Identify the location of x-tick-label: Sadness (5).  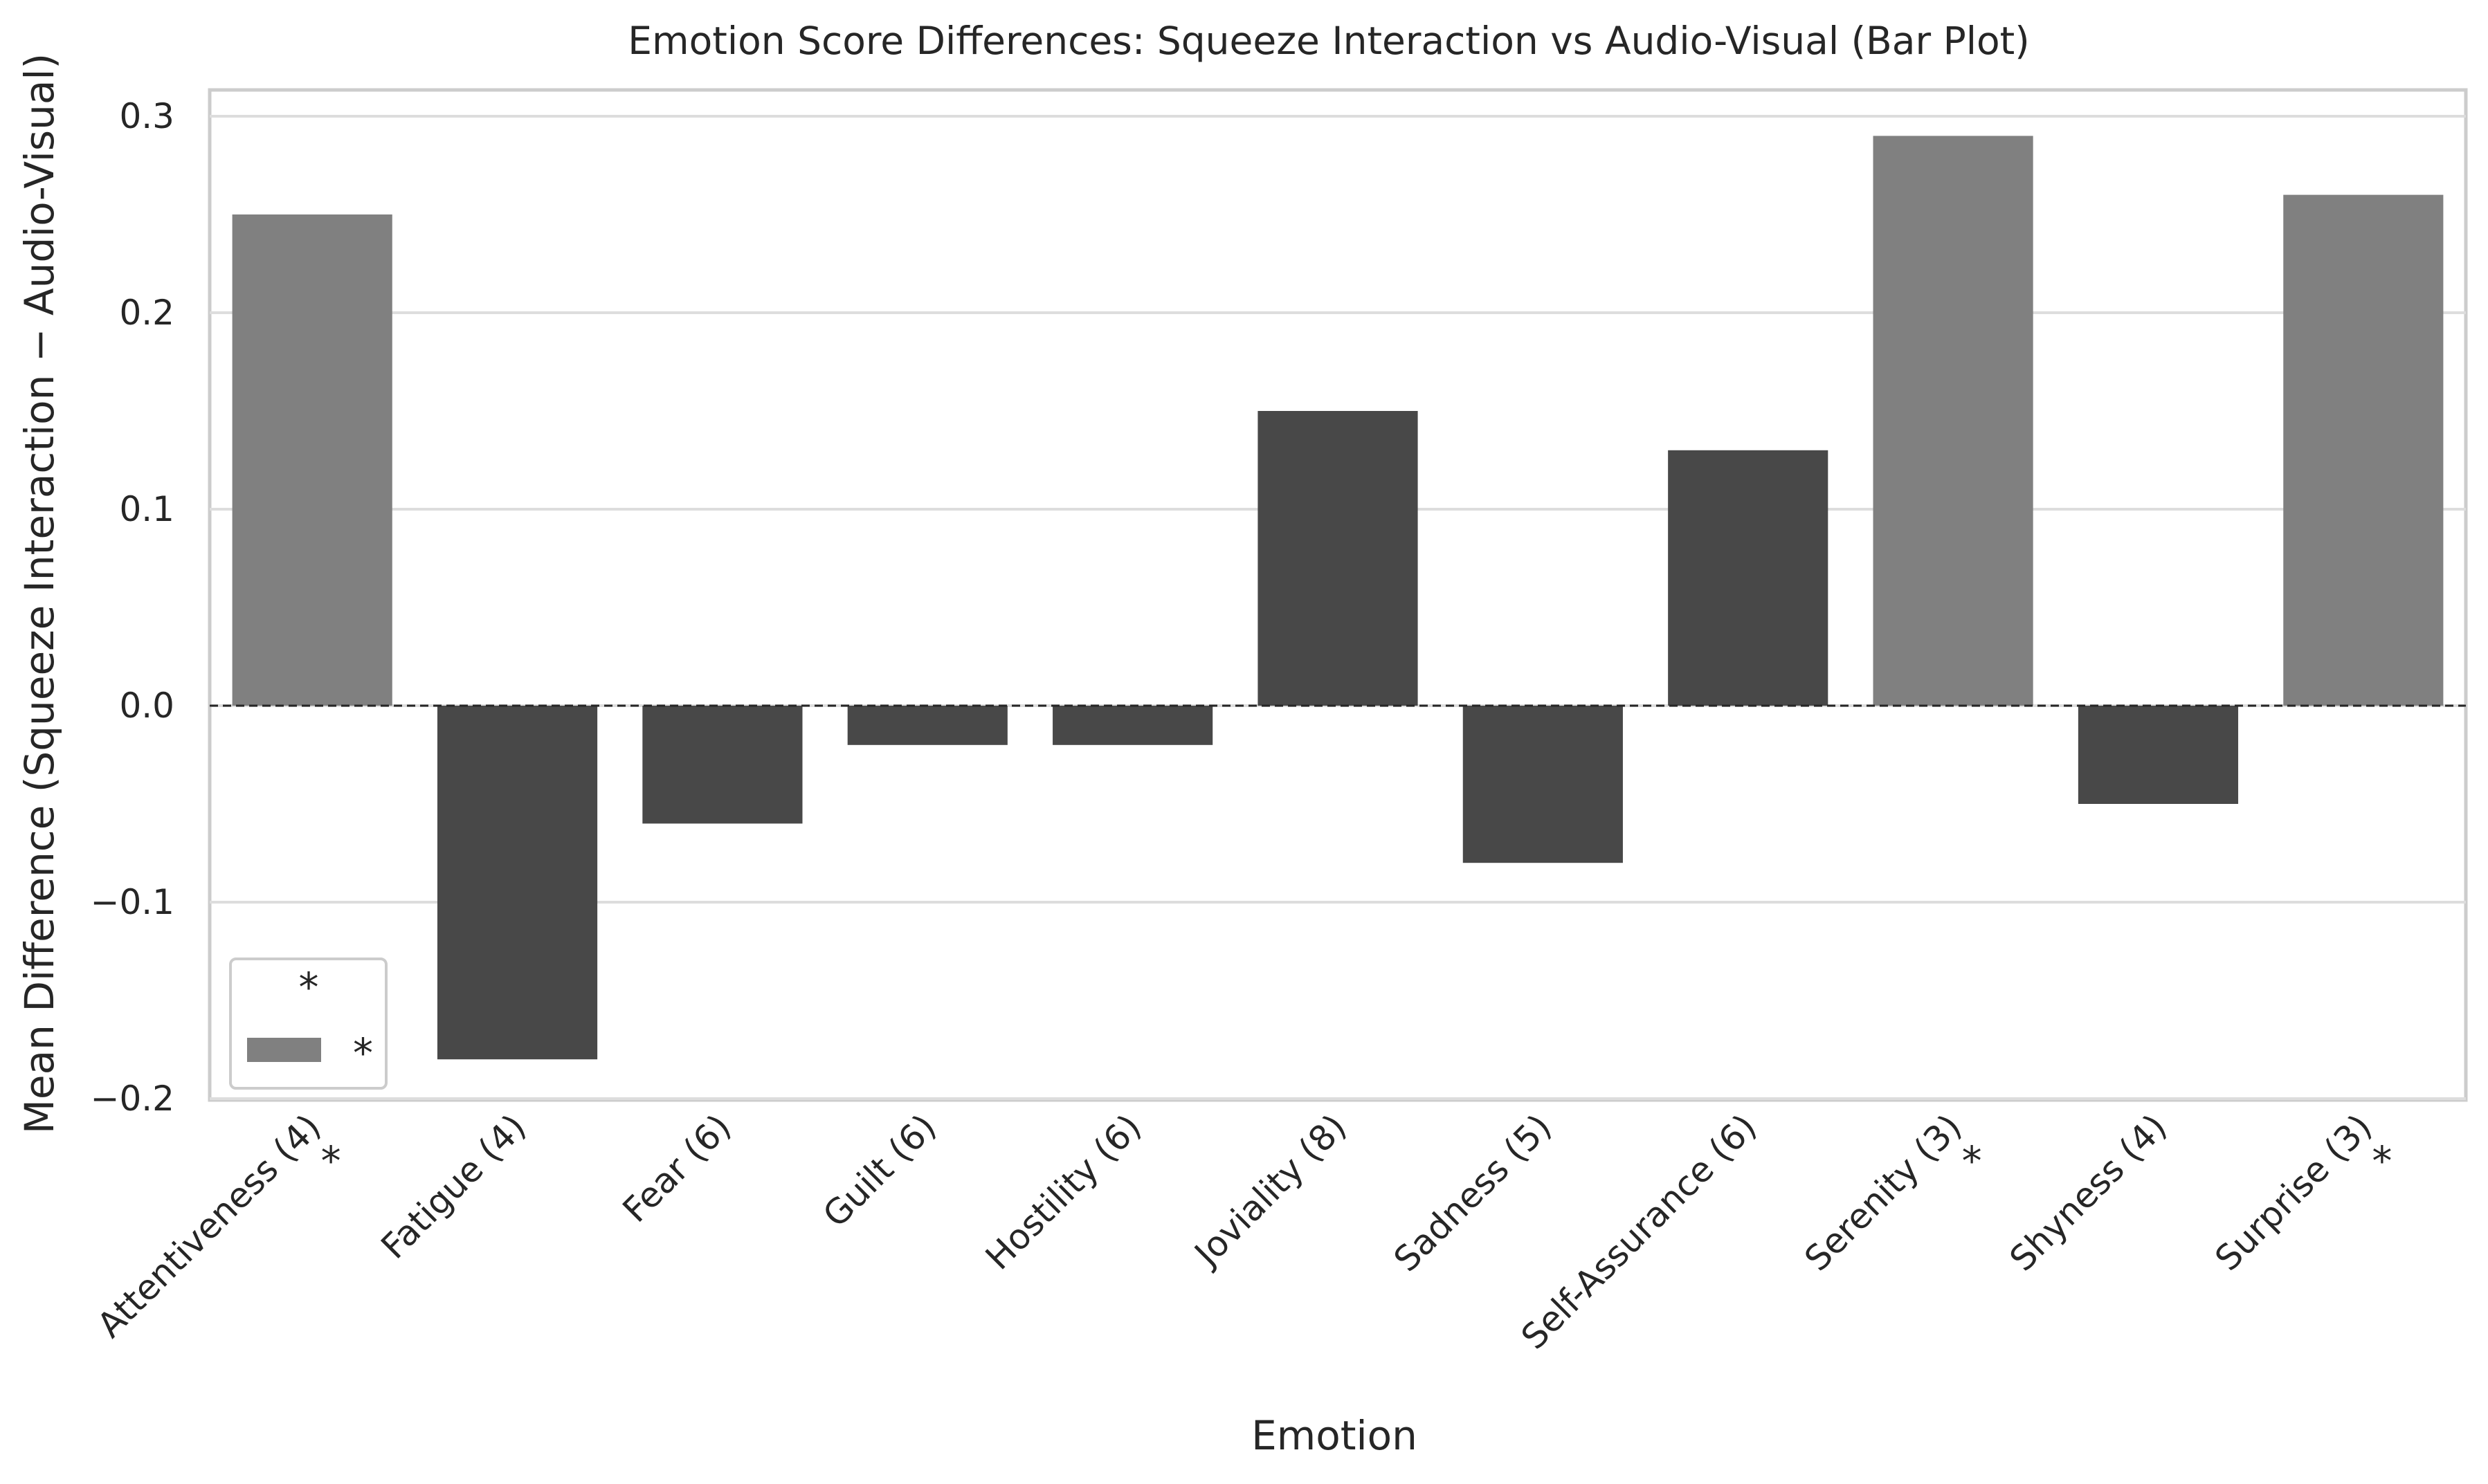
(1472, 1192).